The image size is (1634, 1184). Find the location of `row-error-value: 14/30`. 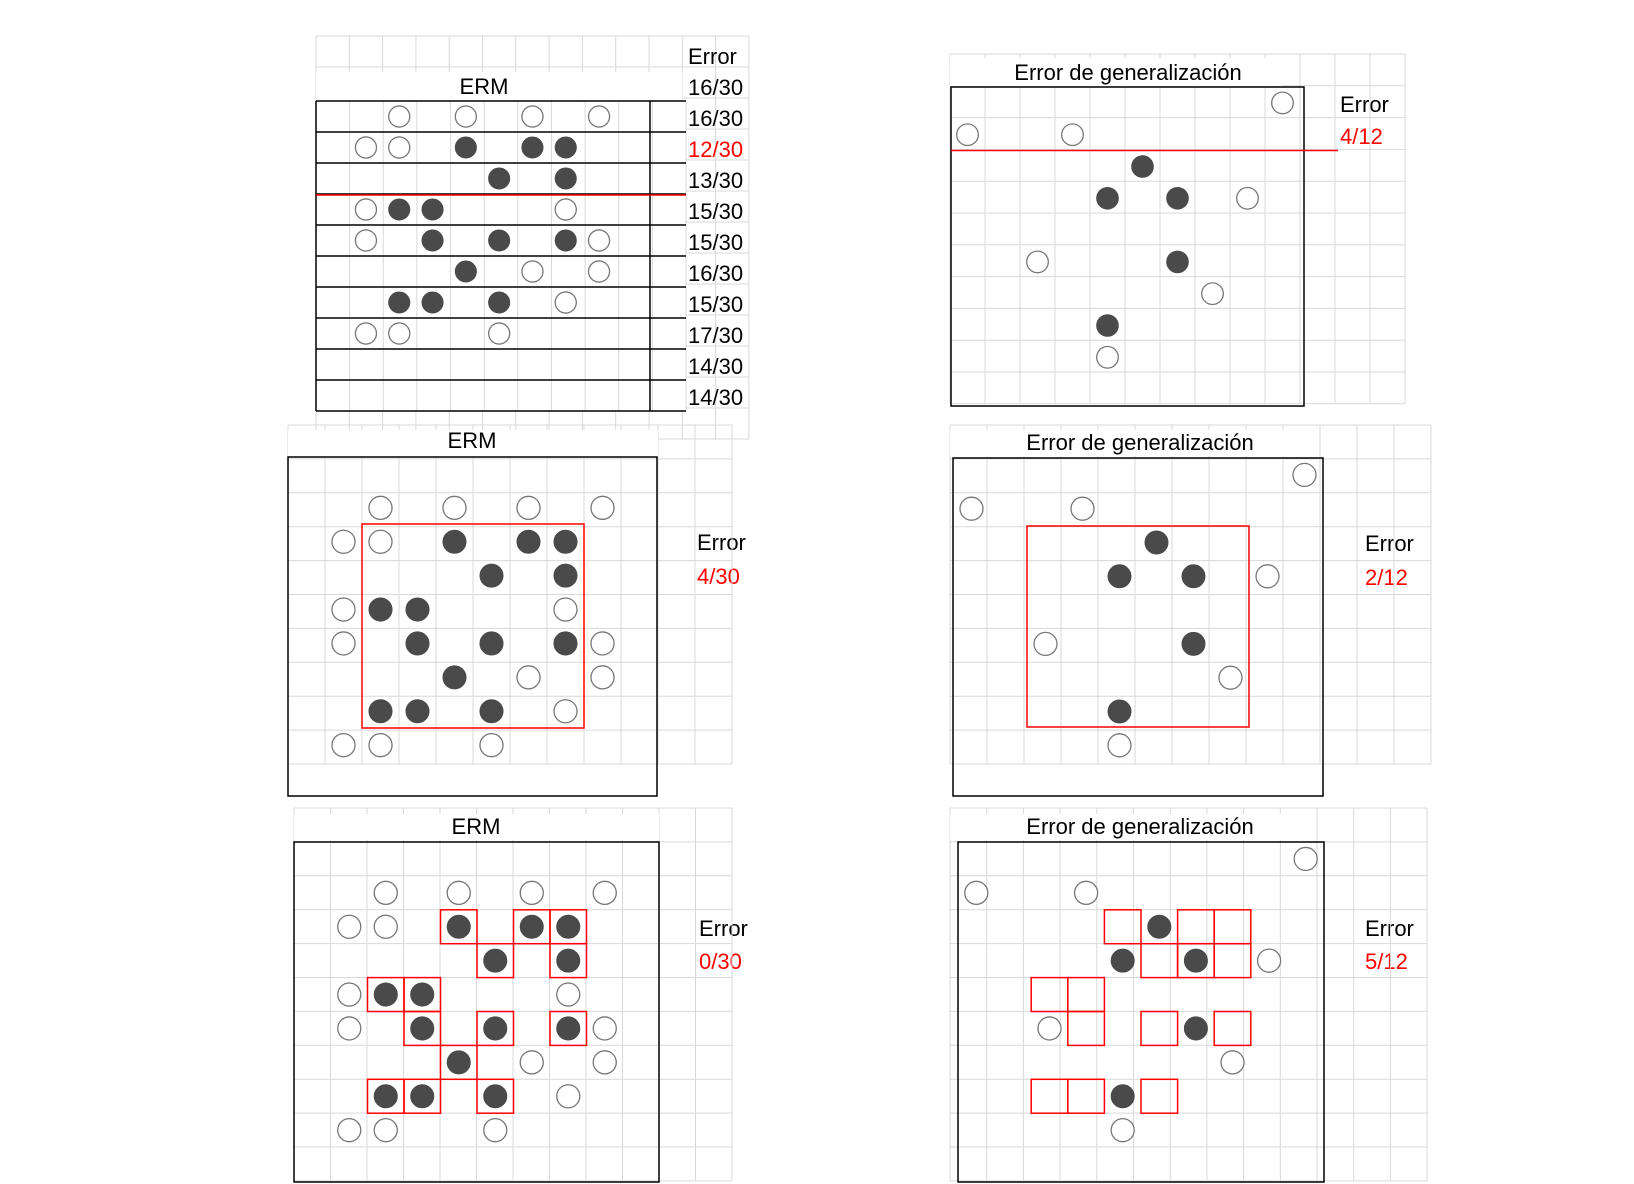

row-error-value: 14/30 is located at coordinates (715, 366).